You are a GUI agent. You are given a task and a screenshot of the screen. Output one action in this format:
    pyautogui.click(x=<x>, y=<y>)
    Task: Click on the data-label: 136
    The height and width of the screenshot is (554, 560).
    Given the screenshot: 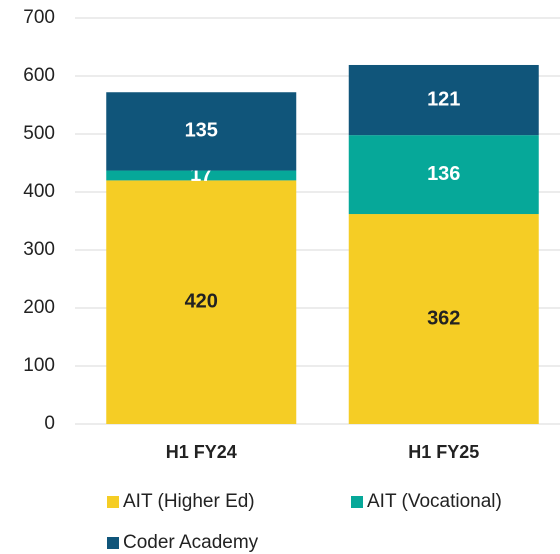 What is the action you would take?
    pyautogui.click(x=443, y=174)
    